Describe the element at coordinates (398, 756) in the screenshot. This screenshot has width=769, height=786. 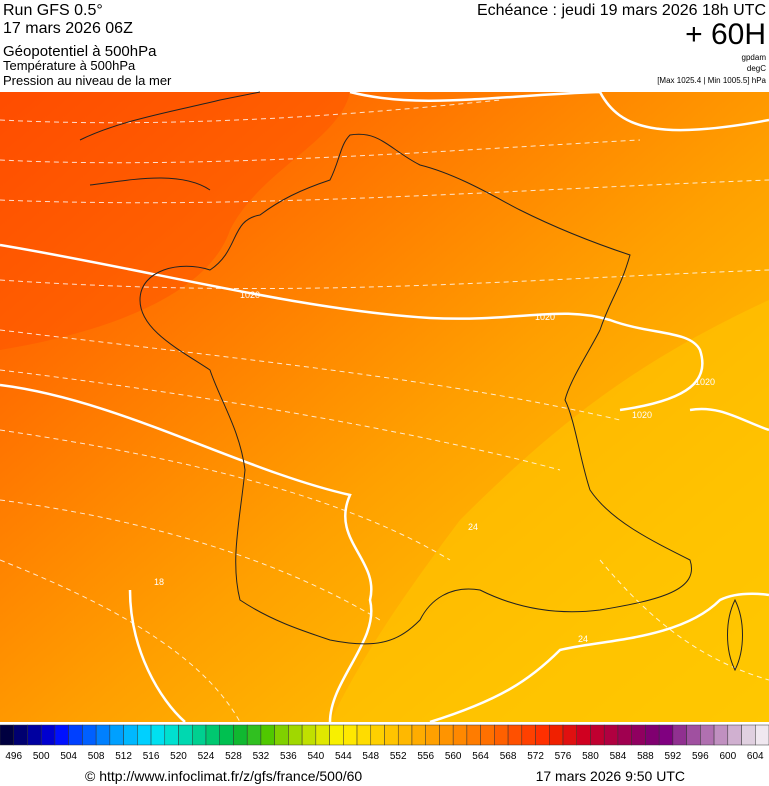
I see `legend-label: 552` at that location.